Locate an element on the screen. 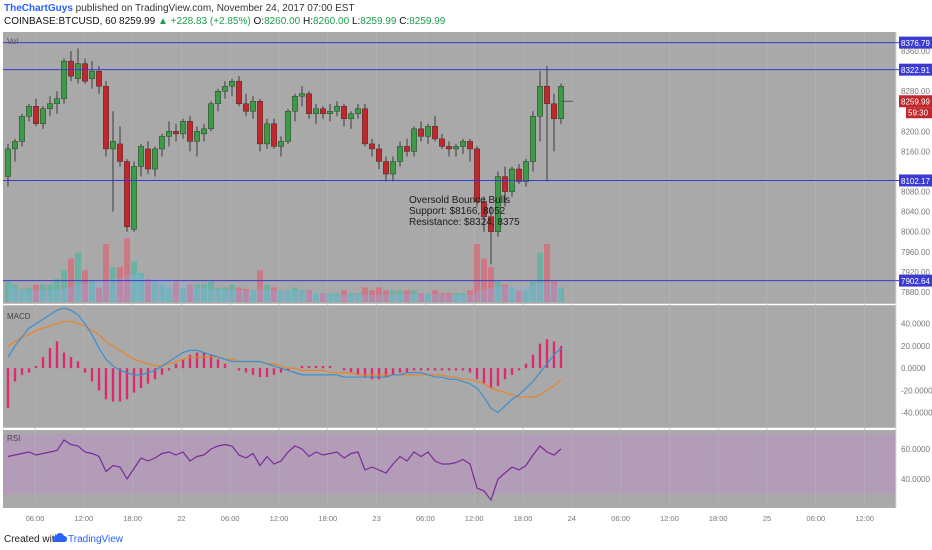 Image resolution: width=932 pixels, height=550 pixels. price-axis-tick: 8080.00 is located at coordinates (915, 192).